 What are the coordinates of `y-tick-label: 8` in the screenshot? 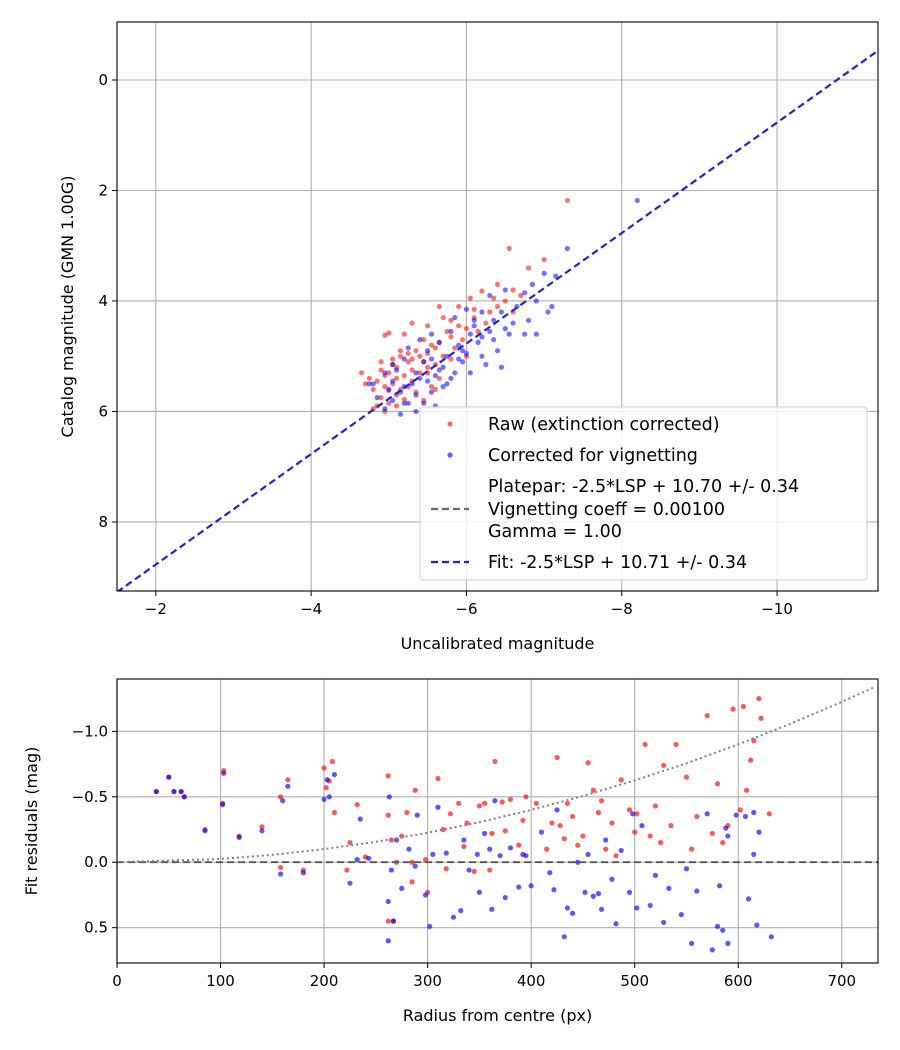 It's located at (103, 522).